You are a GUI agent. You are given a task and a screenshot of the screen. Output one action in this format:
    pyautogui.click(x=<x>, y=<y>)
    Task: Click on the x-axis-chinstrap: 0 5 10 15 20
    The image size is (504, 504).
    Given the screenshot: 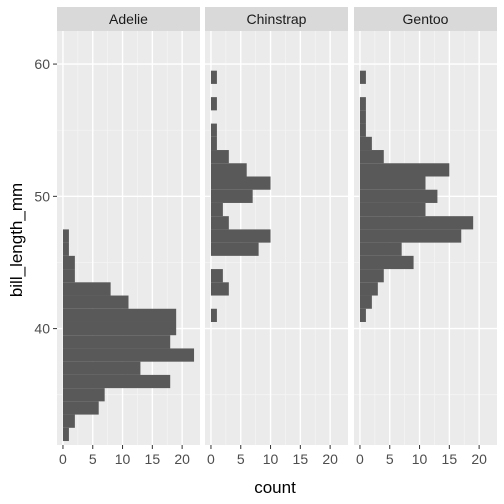 What is the action you would take?
    pyautogui.click(x=272, y=456)
    